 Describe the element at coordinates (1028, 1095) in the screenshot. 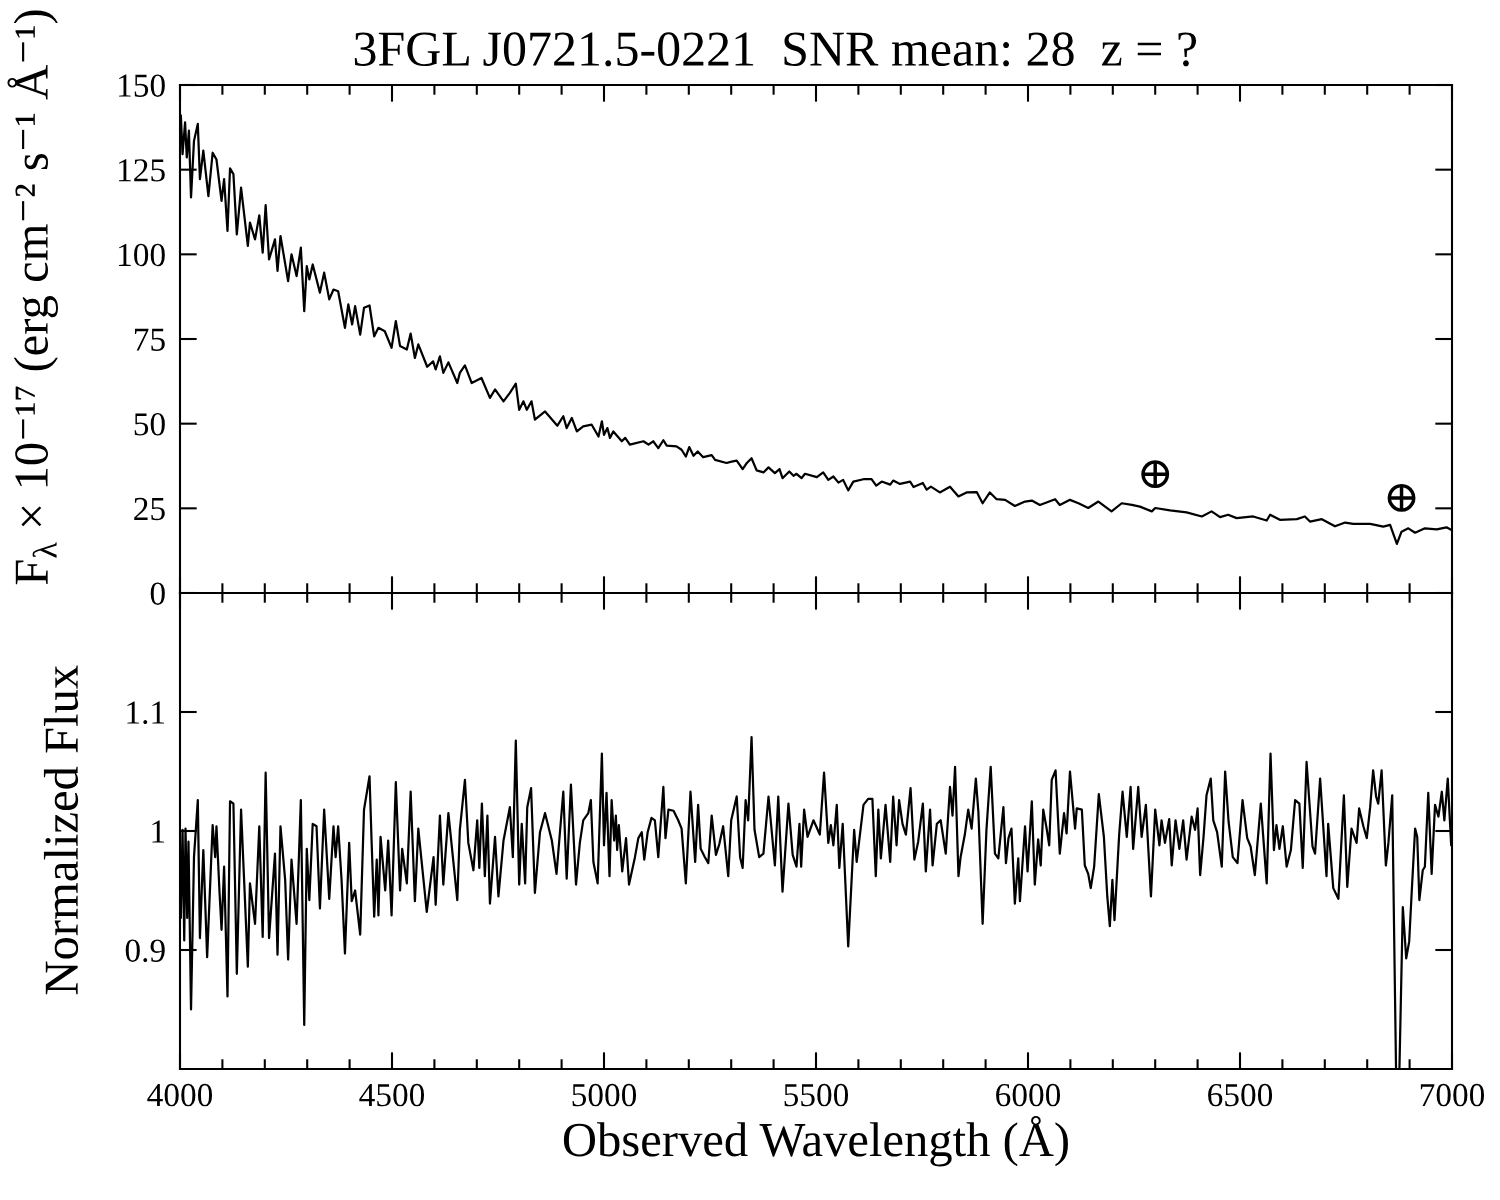

I see `x-tick-label: 6000` at that location.